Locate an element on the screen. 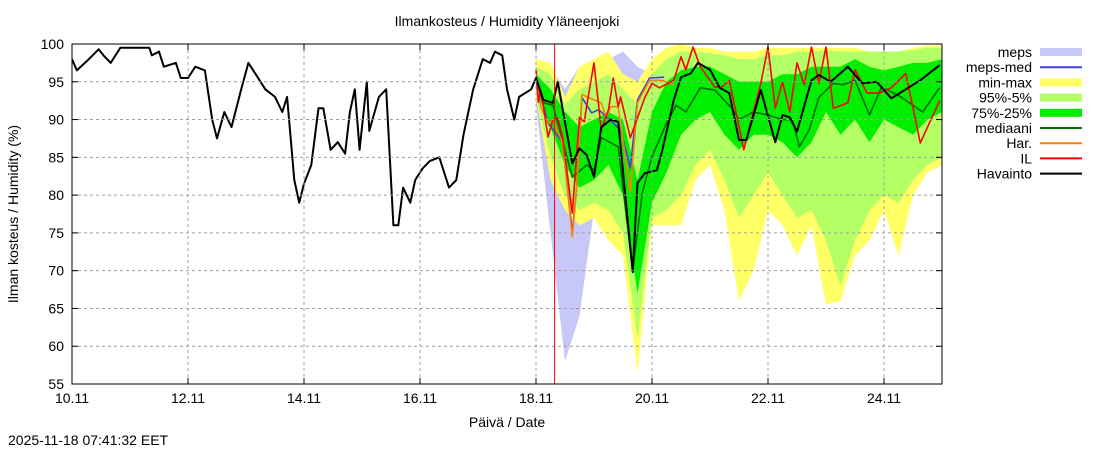 The image size is (1100, 450). series-il is located at coordinates (738, 130).